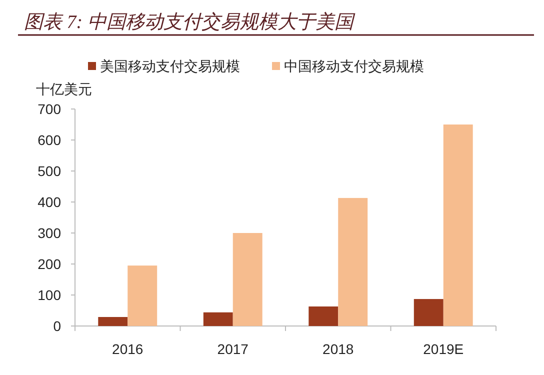 Image resolution: width=544 pixels, height=375 pixels. What do you see at coordinates (50, 140) in the screenshot?
I see `y-tick-label: 600` at bounding box center [50, 140].